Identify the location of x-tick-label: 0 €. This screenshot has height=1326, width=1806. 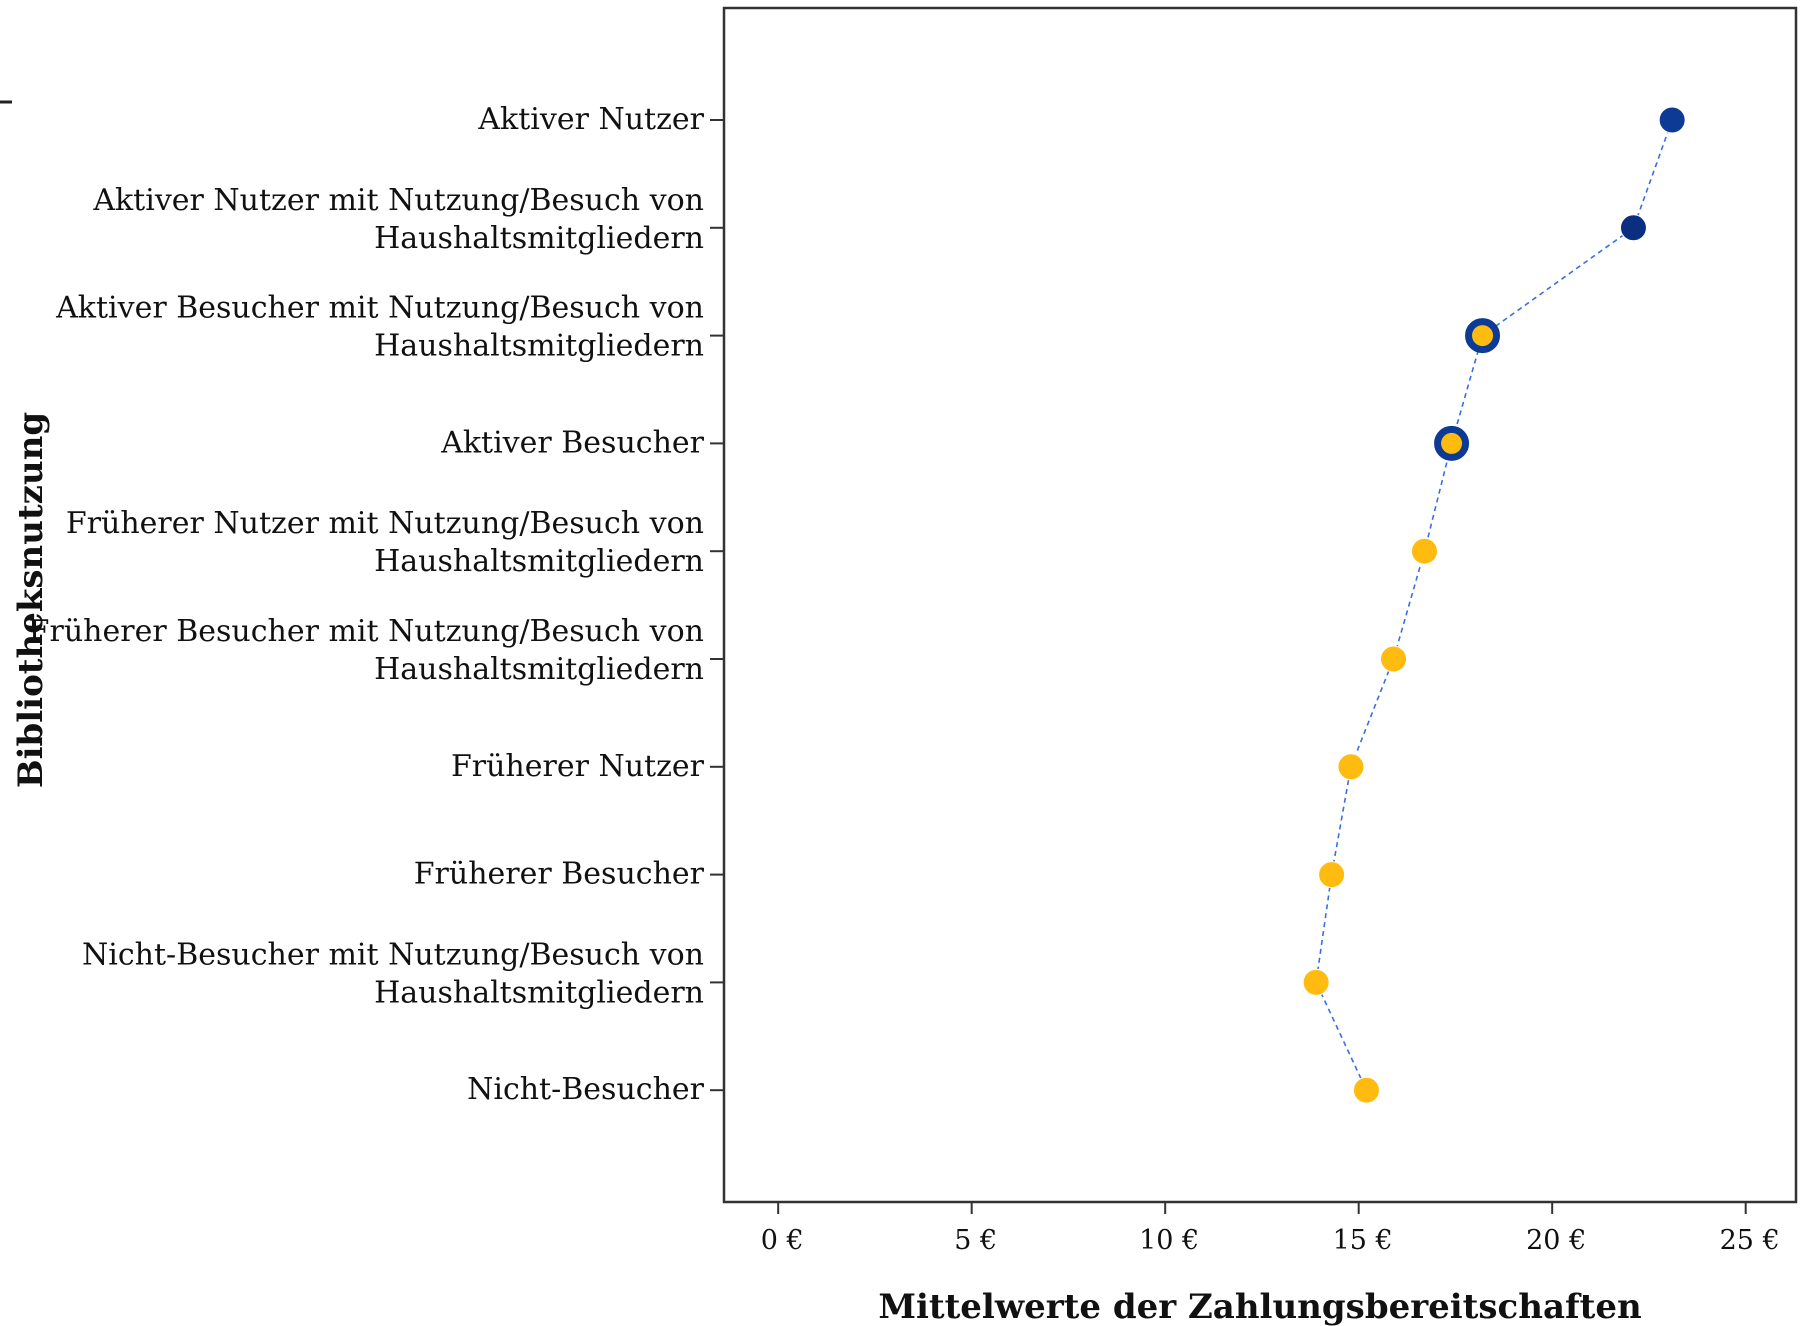
(782, 1240).